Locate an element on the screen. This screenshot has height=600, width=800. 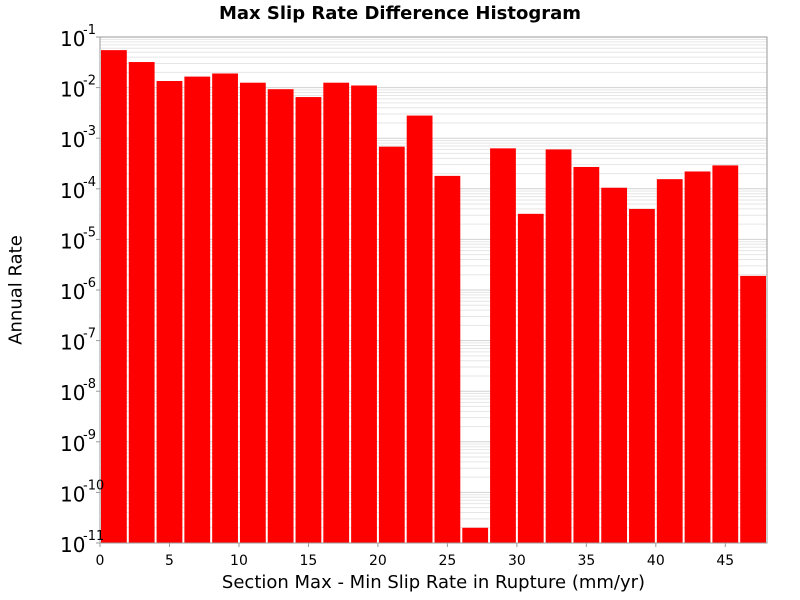
x-tick-label: 35 is located at coordinates (586, 561).